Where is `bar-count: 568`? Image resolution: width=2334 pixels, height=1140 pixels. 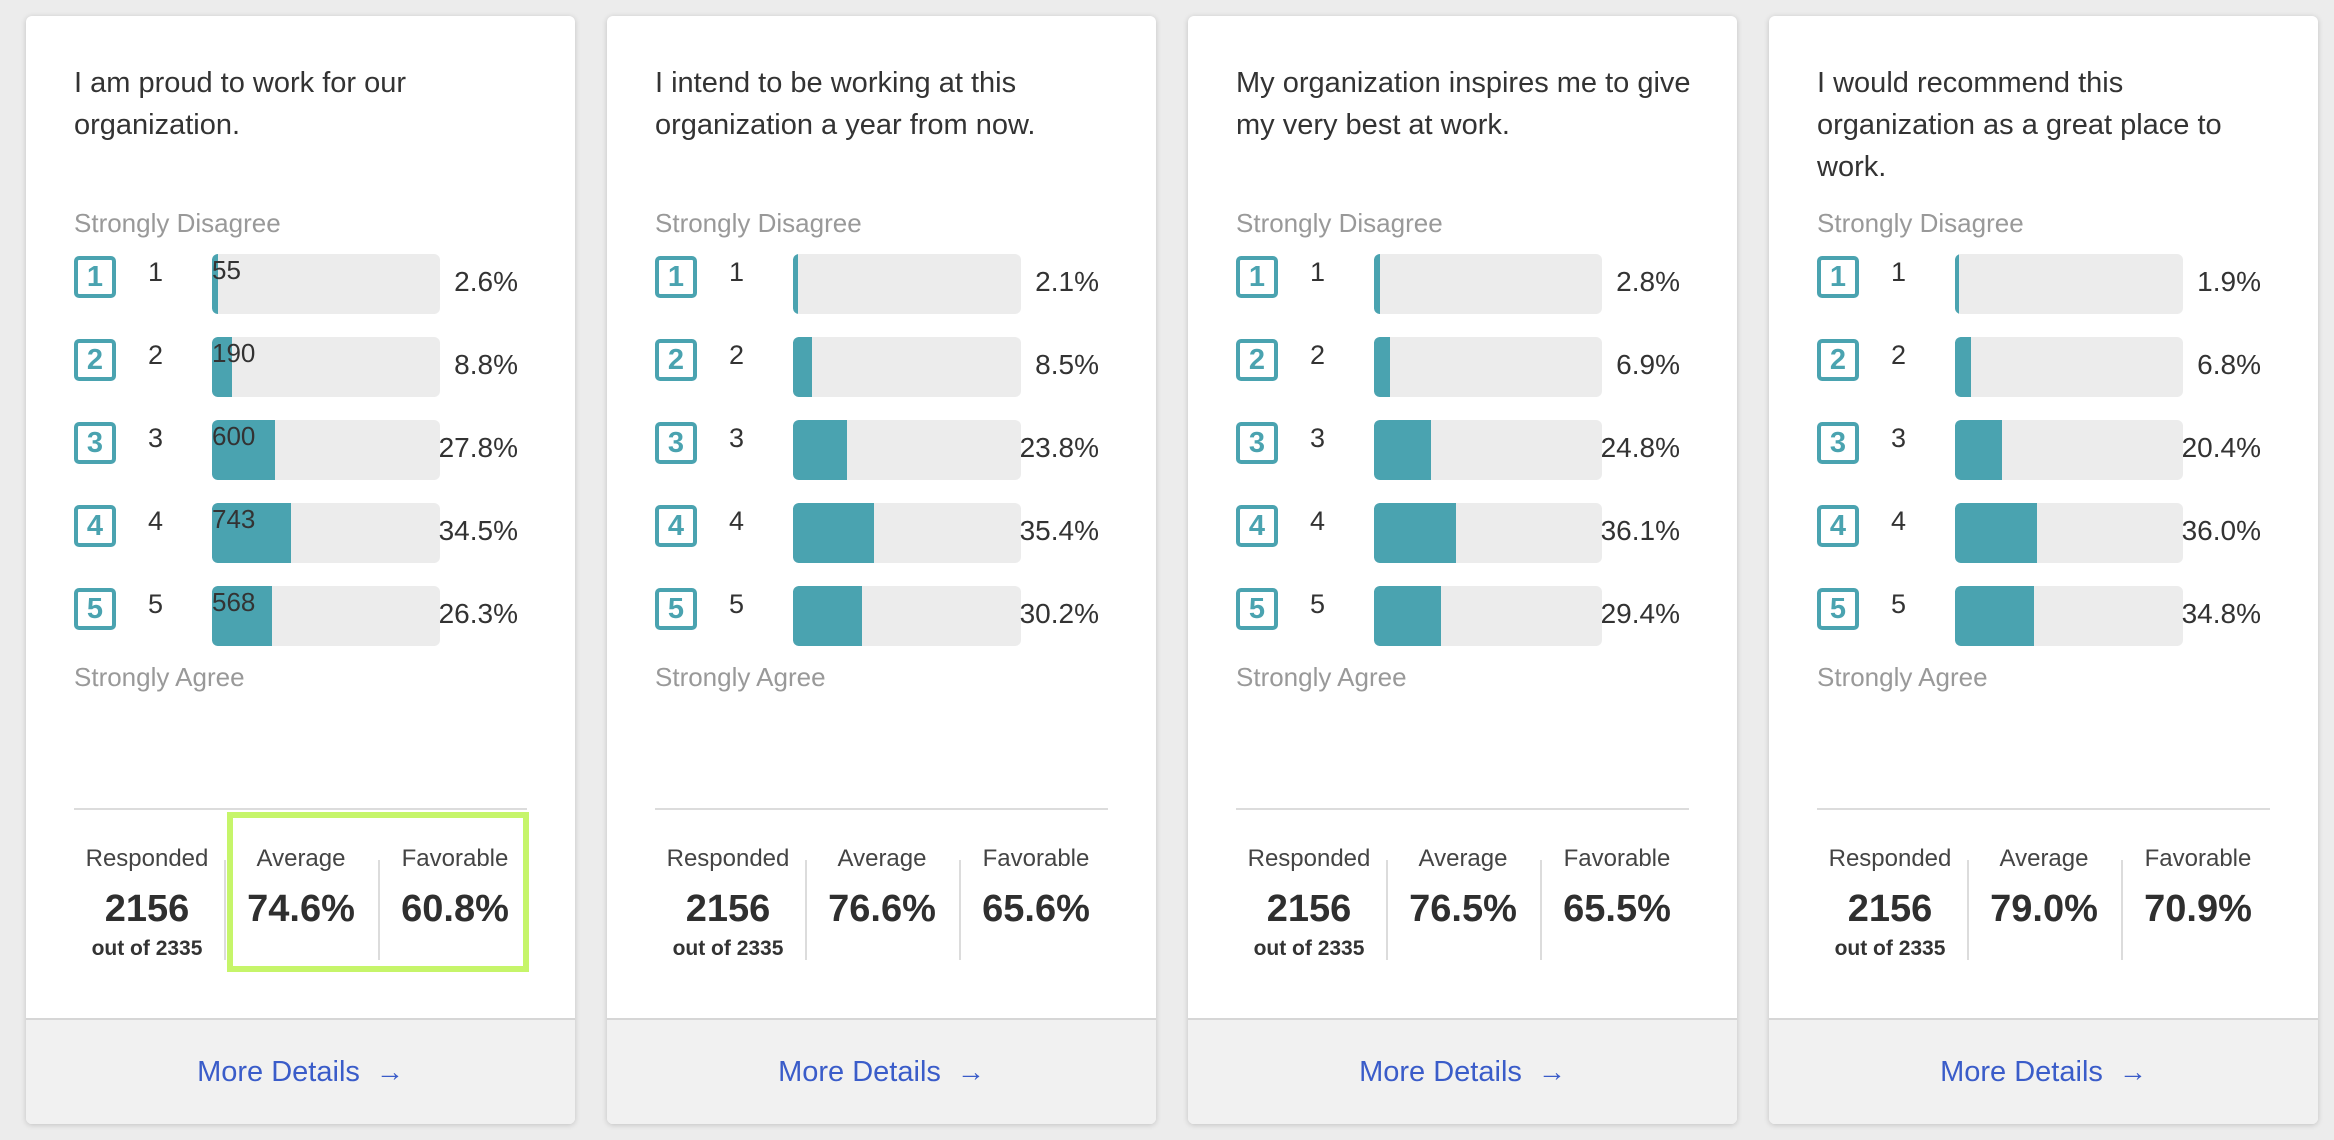 bar-count: 568 is located at coordinates (234, 602).